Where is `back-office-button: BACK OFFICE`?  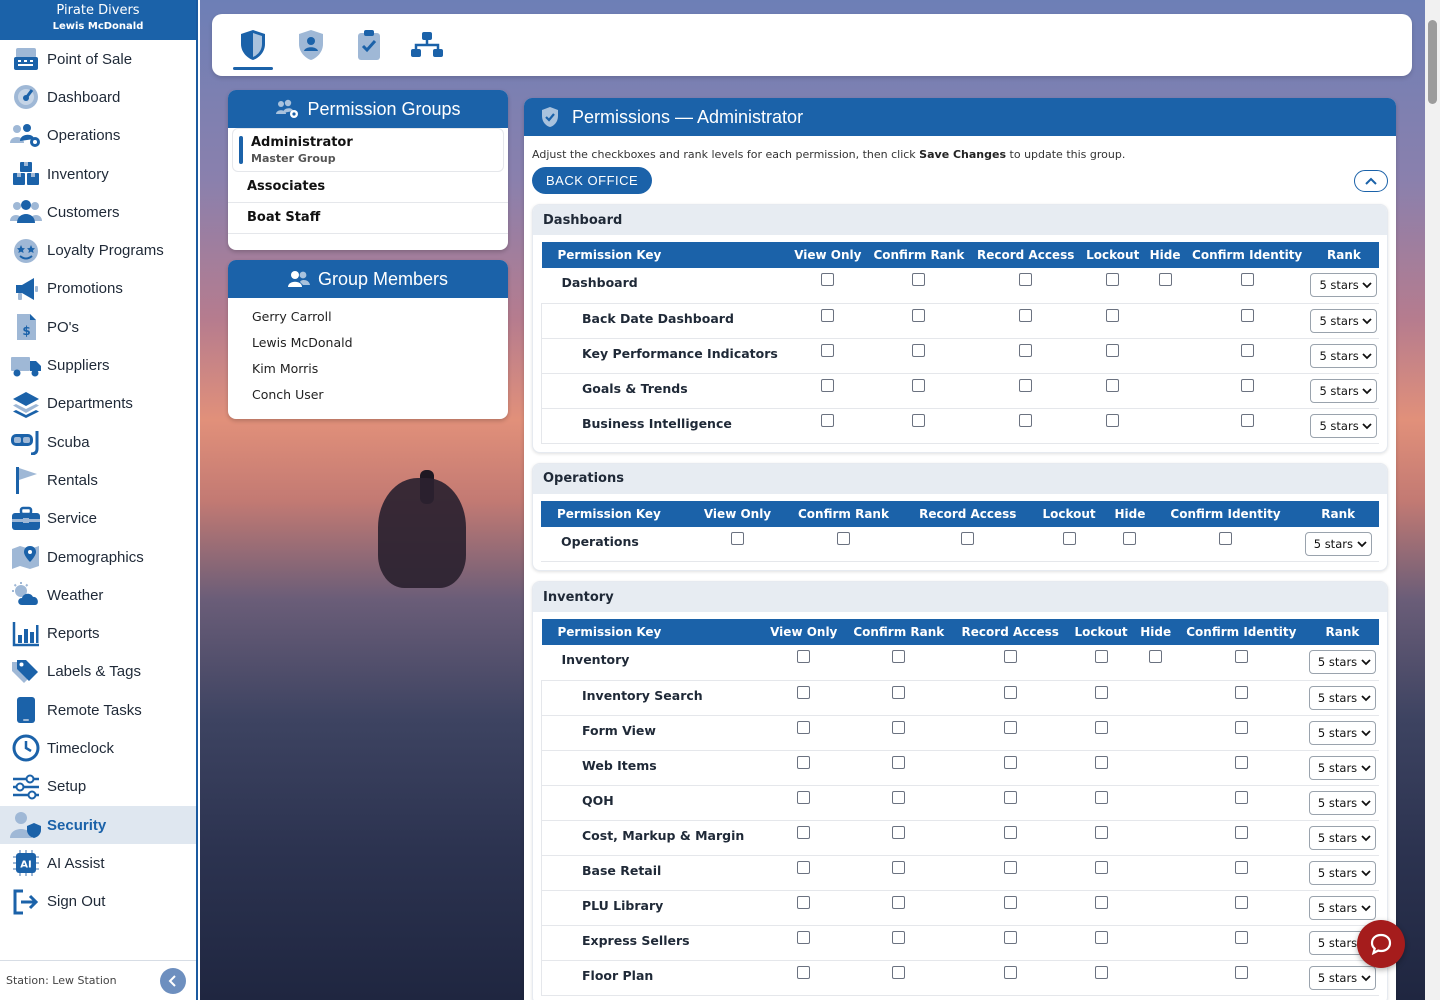 back-office-button: BACK OFFICE is located at coordinates (592, 180).